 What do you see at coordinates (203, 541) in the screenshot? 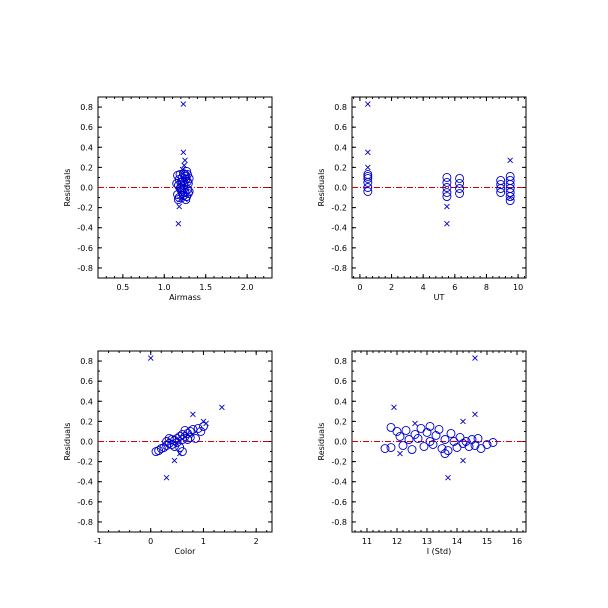
I see `x-tick-label: 1` at bounding box center [203, 541].